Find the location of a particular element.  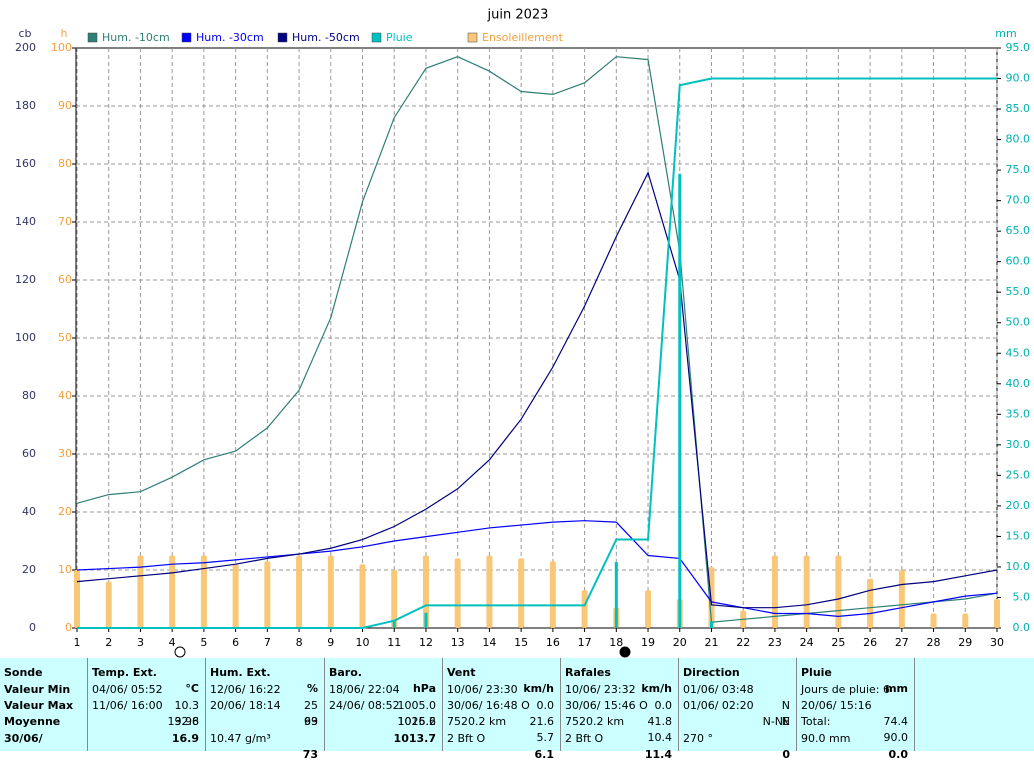

y2-axis-label: h is located at coordinates (64, 33).